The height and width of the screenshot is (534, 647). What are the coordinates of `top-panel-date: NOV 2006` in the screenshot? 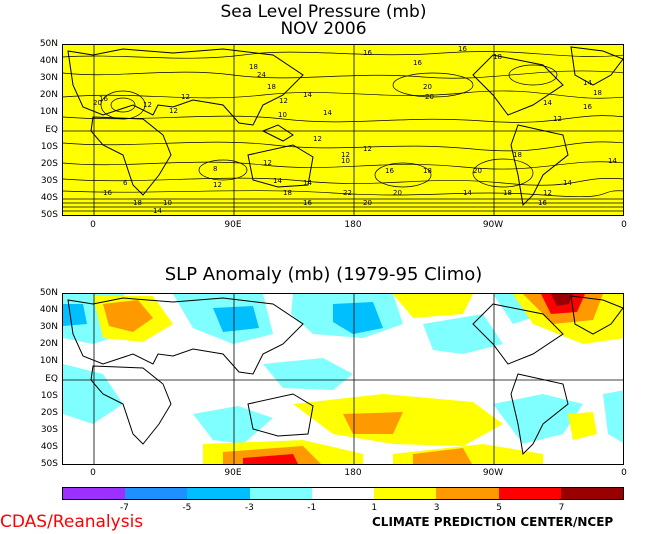 It's located at (323, 29).